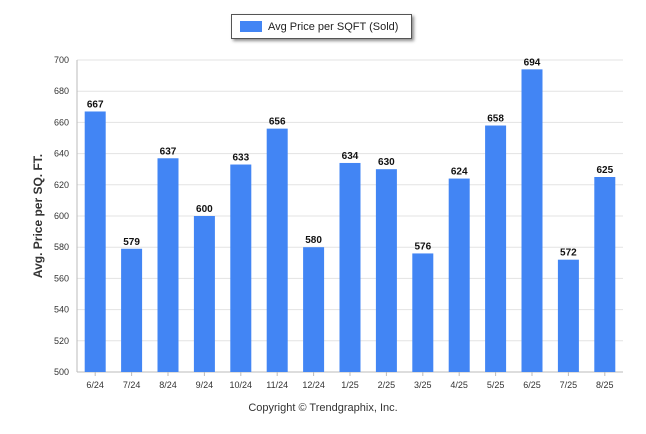 This screenshot has height=434, width=646. I want to click on y-tick-label: 540, so click(61, 310).